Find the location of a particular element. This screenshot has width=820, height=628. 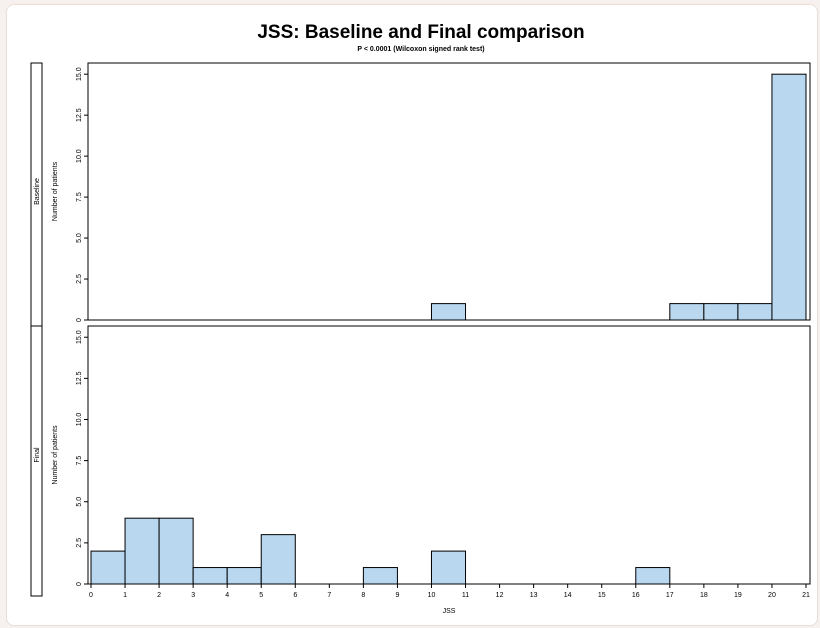

x-tick-label: 6 is located at coordinates (295, 595).